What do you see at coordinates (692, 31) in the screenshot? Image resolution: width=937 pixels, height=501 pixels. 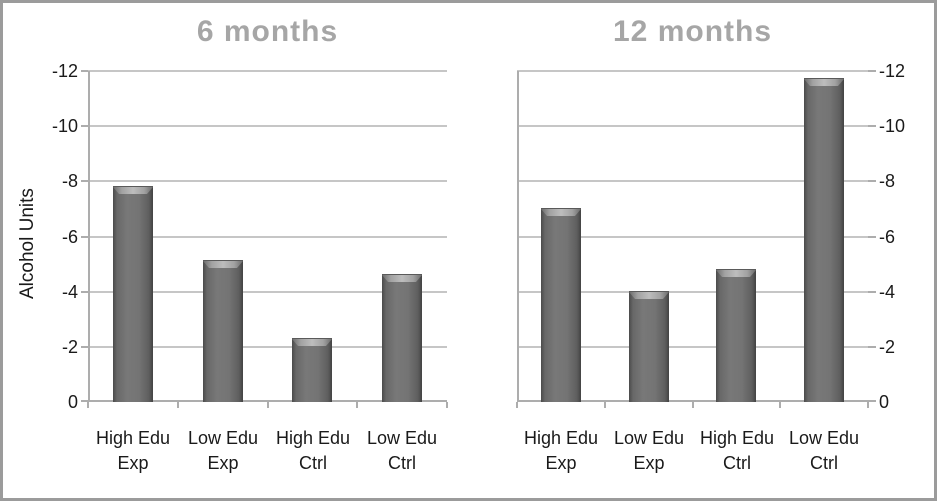 I see `chart-title-12-months: 12 months` at bounding box center [692, 31].